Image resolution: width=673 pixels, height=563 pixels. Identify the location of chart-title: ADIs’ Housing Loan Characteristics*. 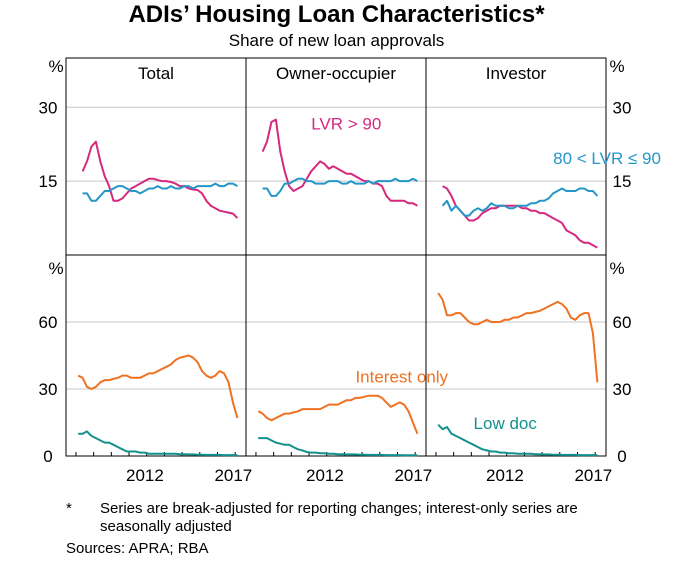
(336, 14).